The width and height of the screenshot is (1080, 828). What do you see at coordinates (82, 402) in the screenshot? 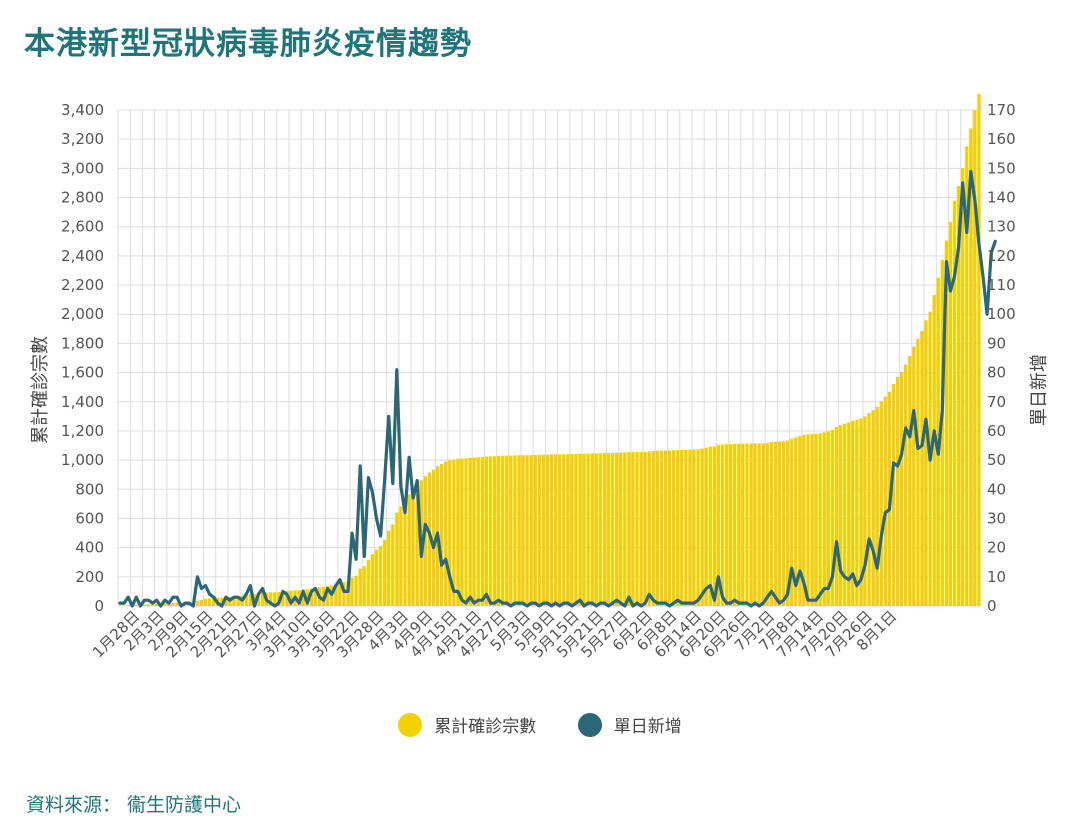
I see `y-tick-label: 1,400` at bounding box center [82, 402].